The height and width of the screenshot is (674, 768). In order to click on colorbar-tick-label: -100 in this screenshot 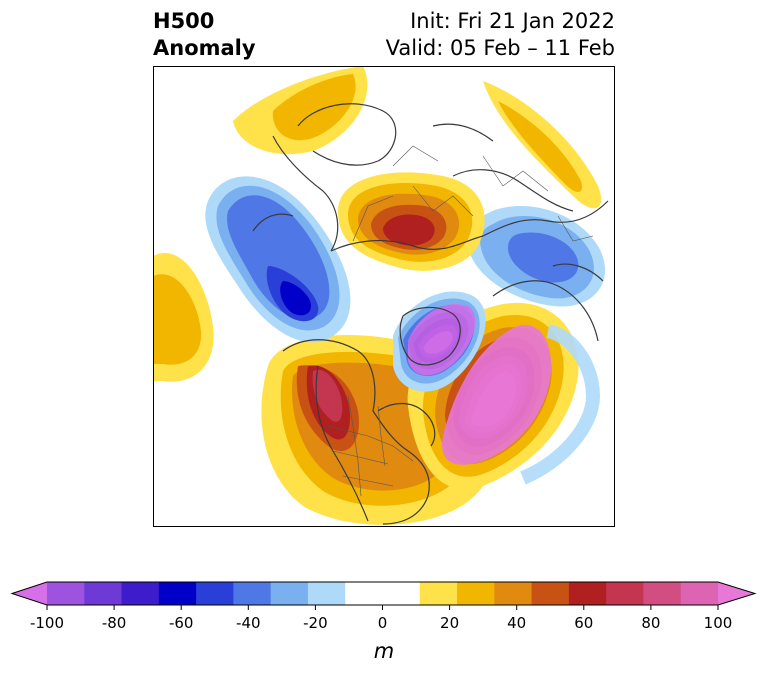, I will do `click(47, 623)`.